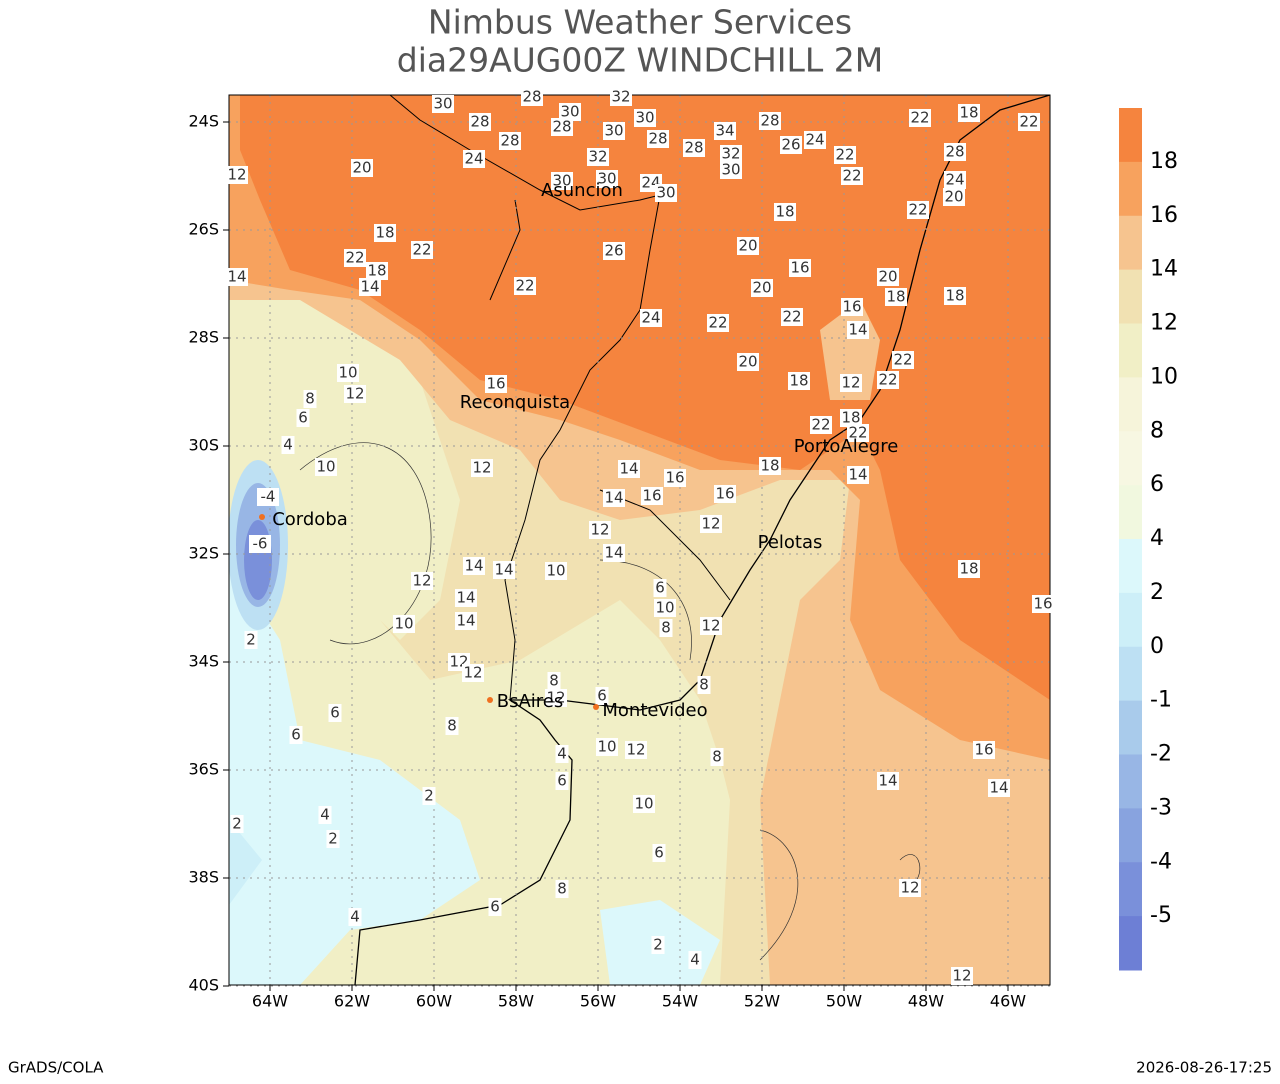  Describe the element at coordinates (270, 1001) in the screenshot. I see `lon-label: 64W` at that location.